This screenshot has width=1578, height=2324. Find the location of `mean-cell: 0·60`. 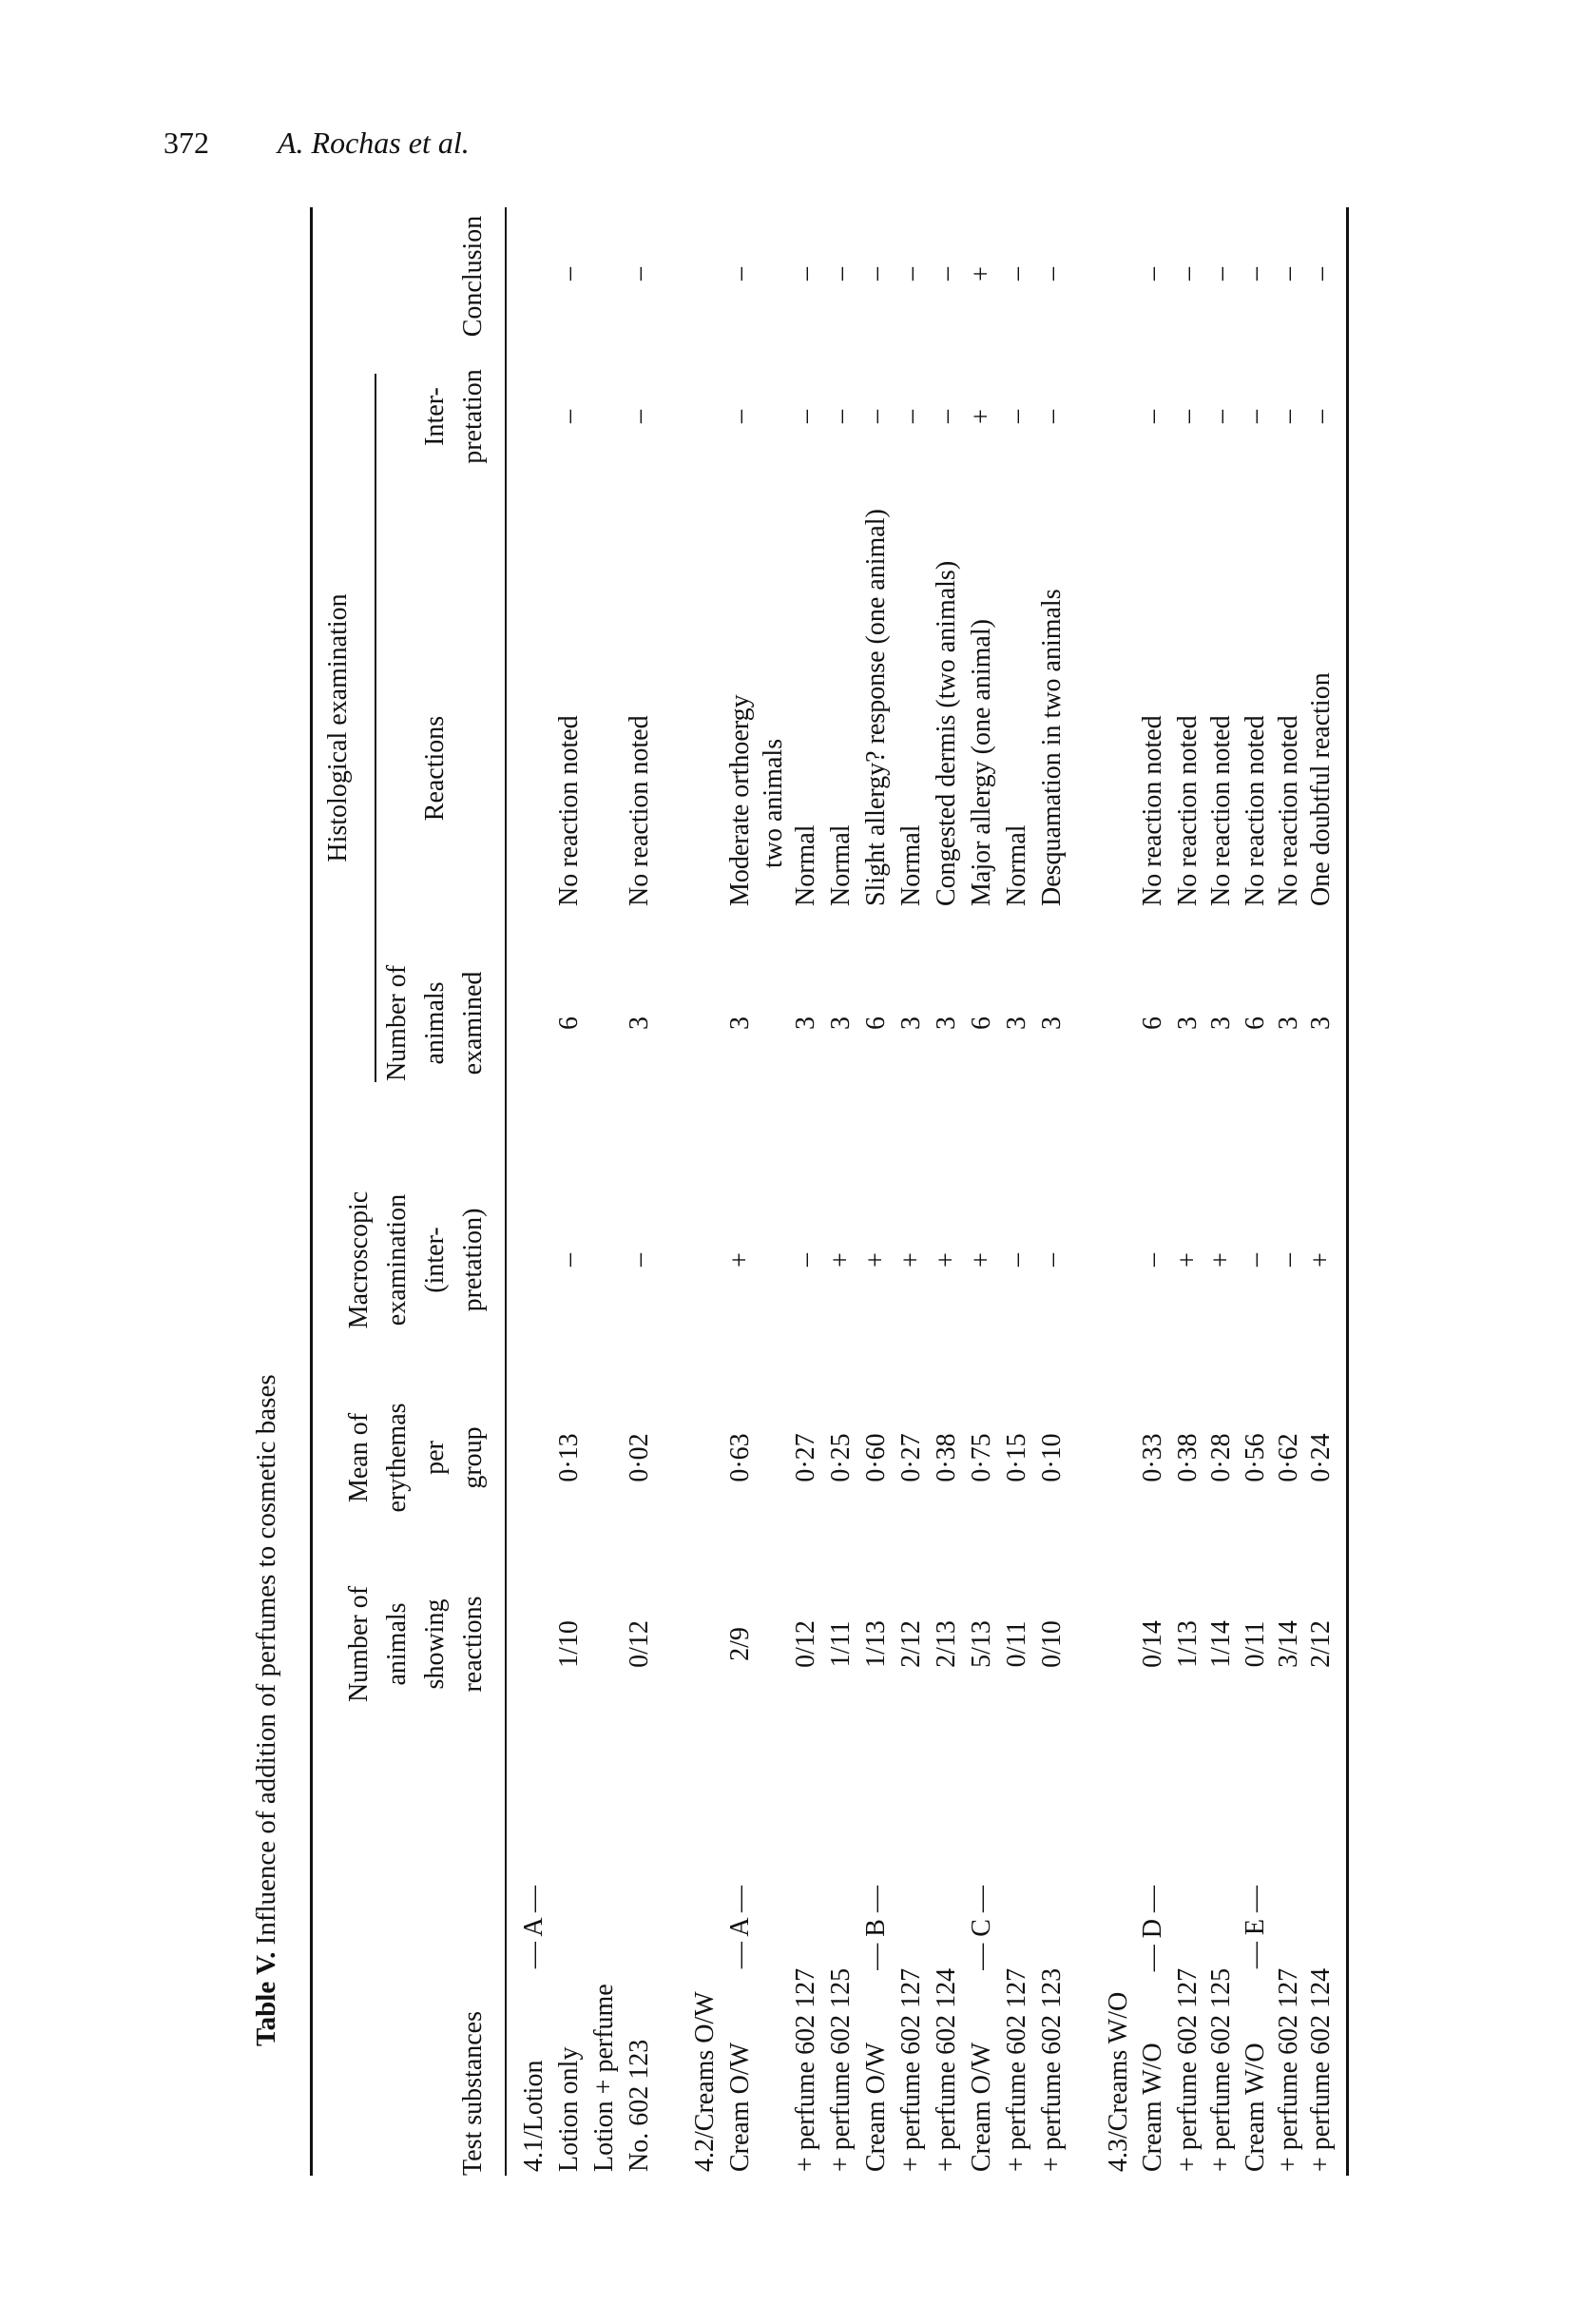

mean-cell: 0·60 is located at coordinates (876, 1457).